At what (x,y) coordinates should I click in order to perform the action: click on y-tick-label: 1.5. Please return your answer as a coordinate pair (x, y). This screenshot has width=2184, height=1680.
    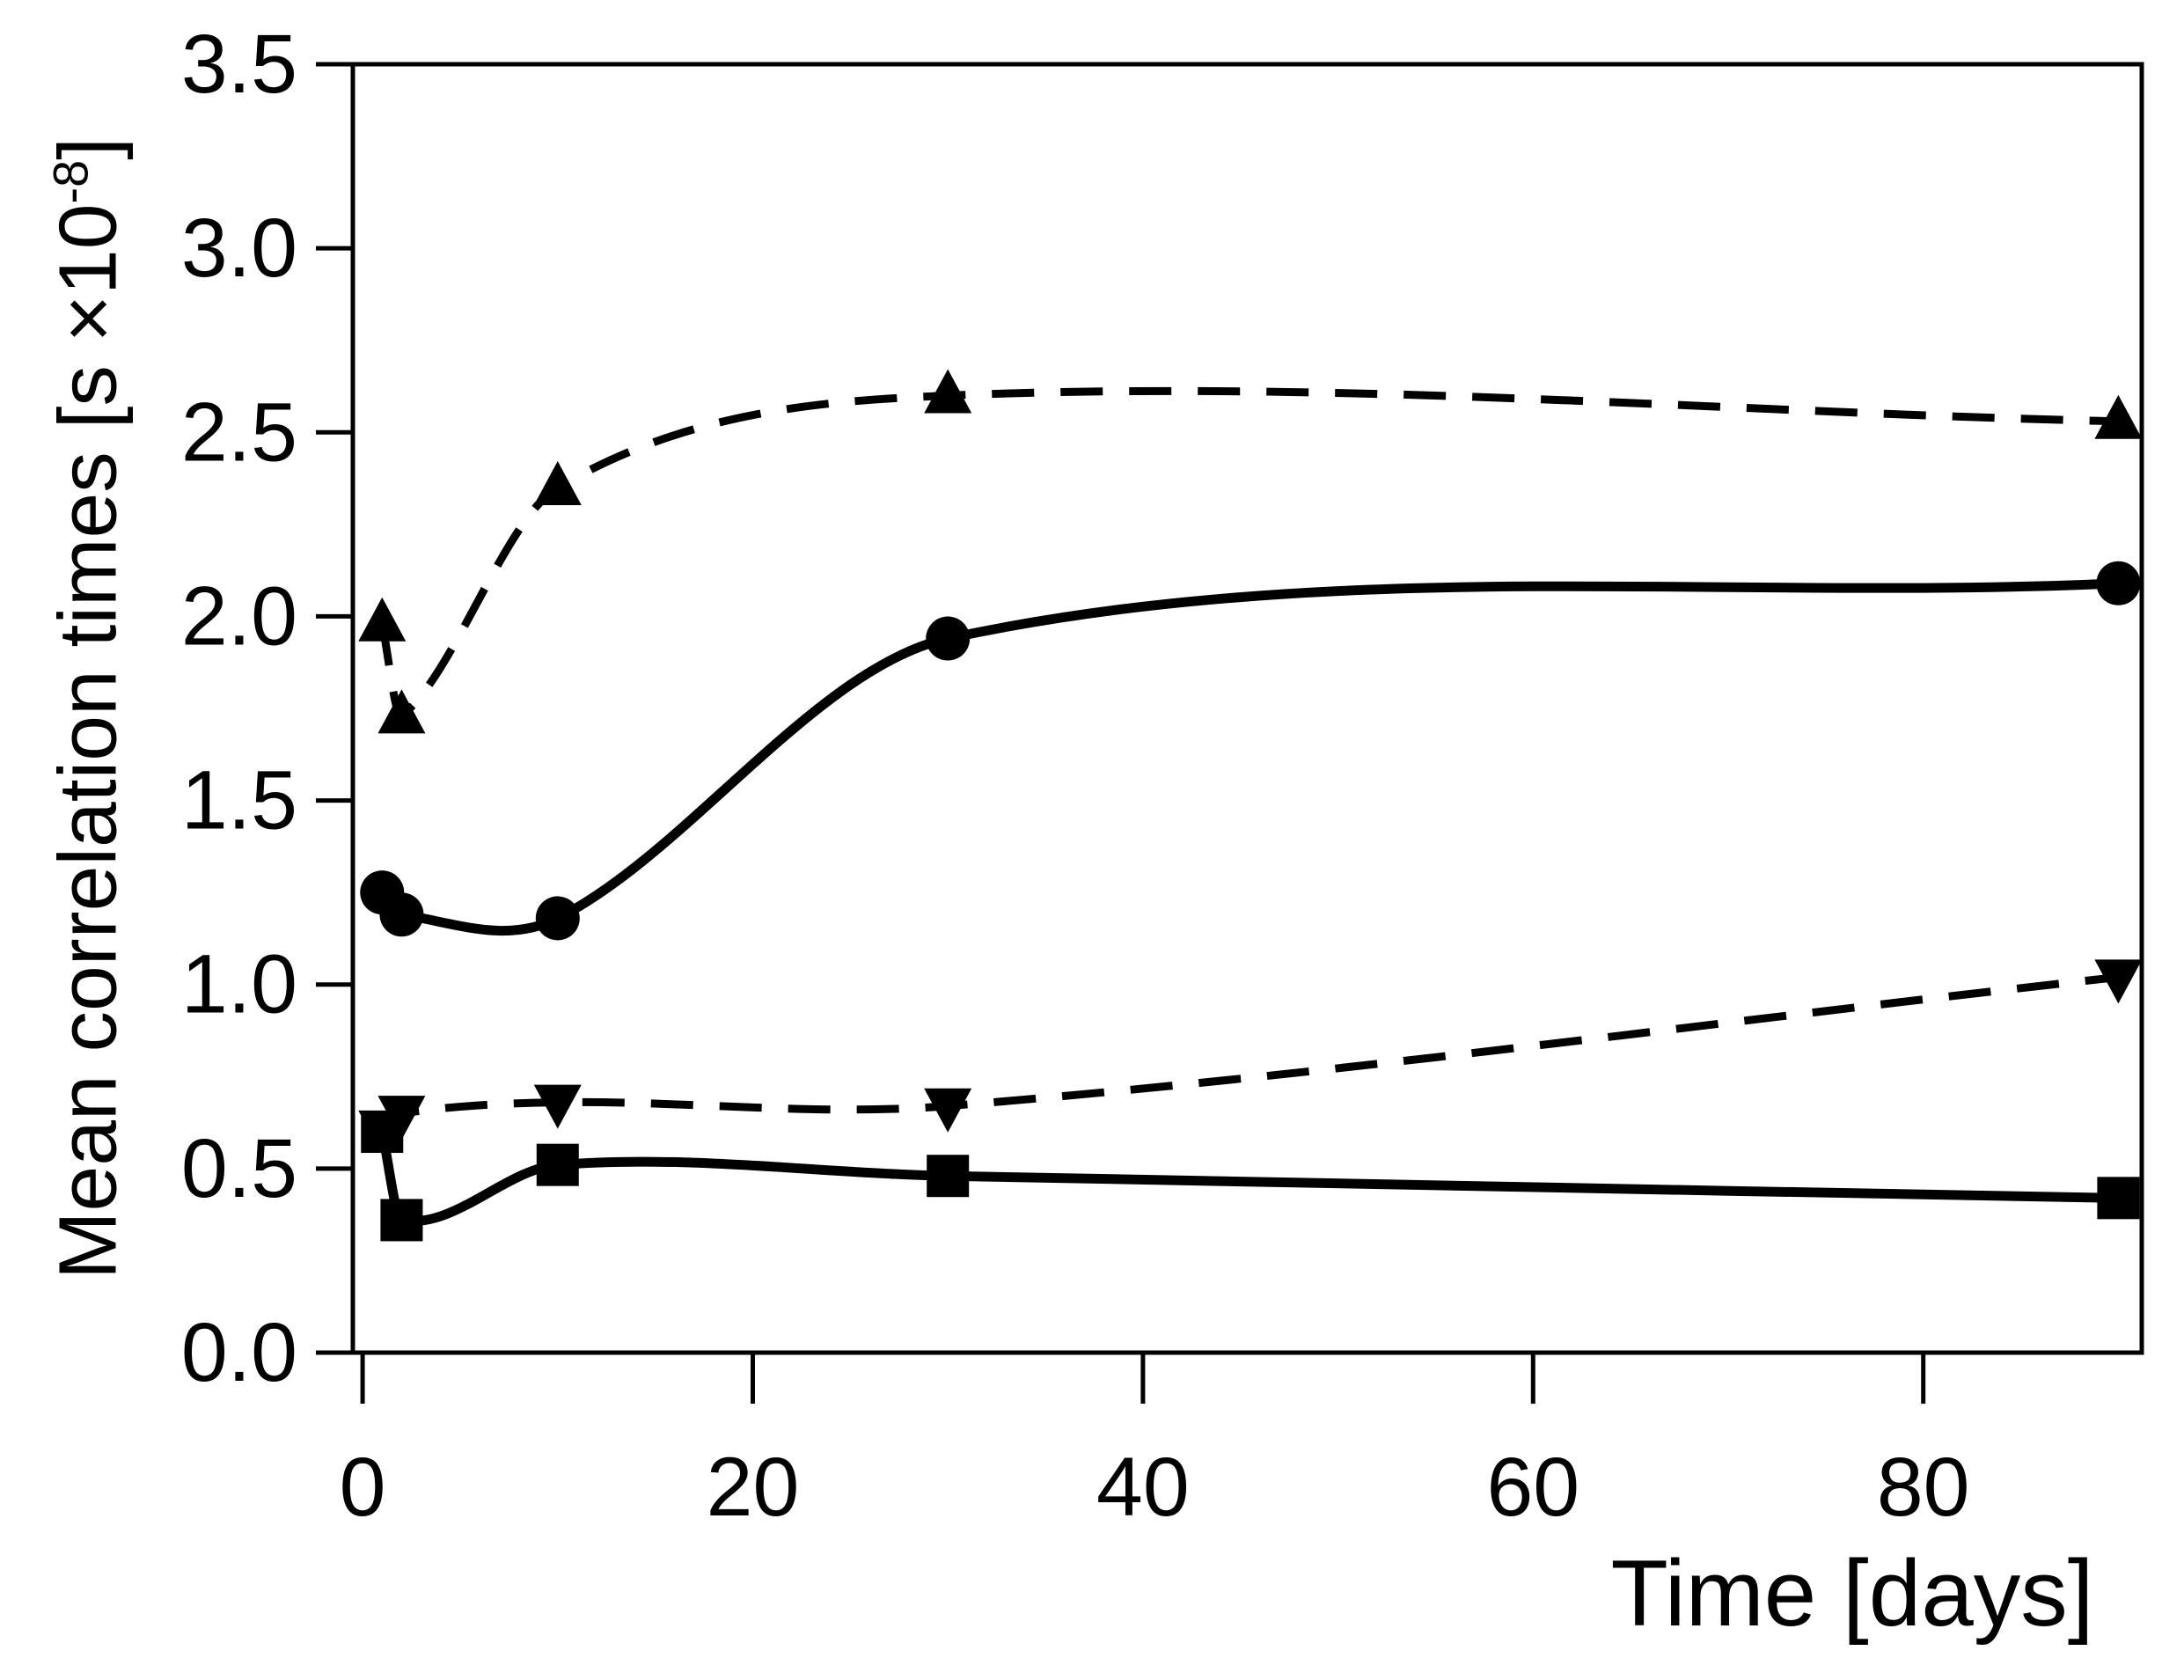
    Looking at the image, I should click on (239, 800).